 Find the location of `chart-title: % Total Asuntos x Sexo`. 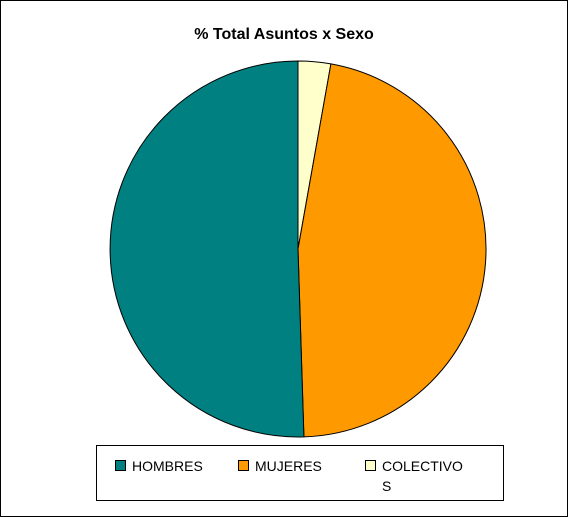

chart-title: % Total Asuntos x Sexo is located at coordinates (284, 34).